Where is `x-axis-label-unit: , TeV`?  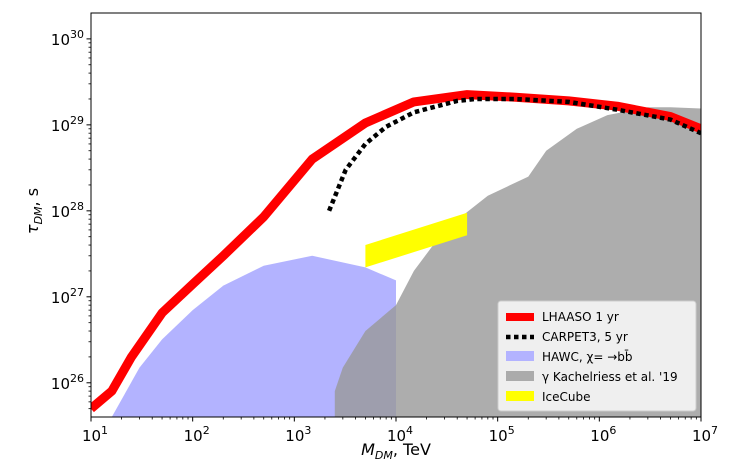 x-axis-label-unit: , TeV is located at coordinates (412, 449).